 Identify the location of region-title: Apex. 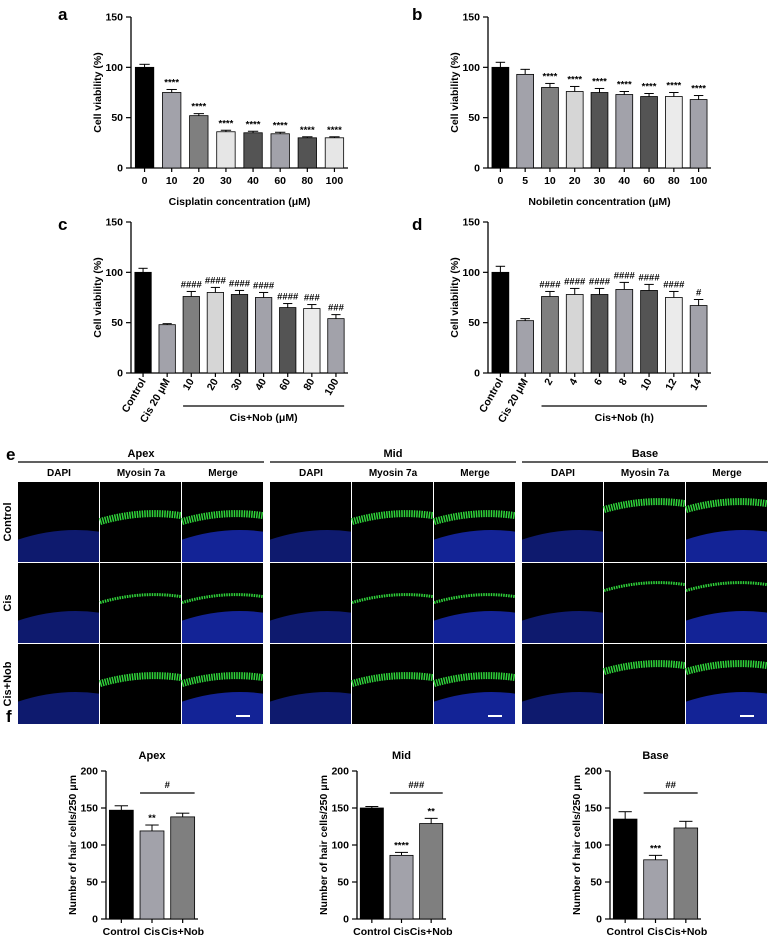
(142, 454).